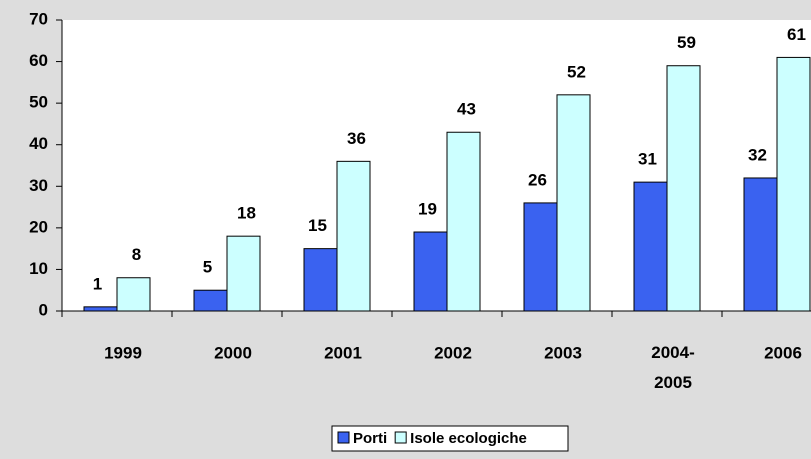 The width and height of the screenshot is (811, 459). What do you see at coordinates (246, 213) in the screenshot?
I see `data-label: 18` at bounding box center [246, 213].